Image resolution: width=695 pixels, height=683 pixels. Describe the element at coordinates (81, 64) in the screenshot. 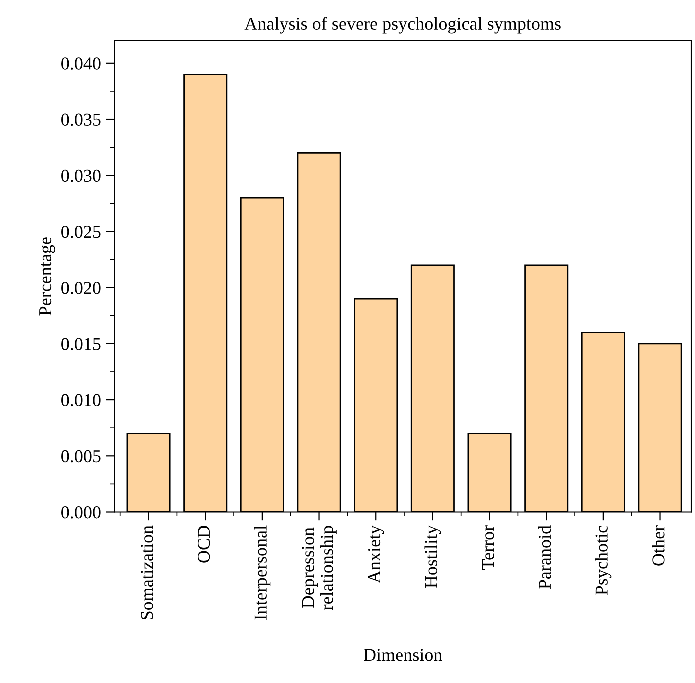

I see `y-tick-label: 0.040` at that location.